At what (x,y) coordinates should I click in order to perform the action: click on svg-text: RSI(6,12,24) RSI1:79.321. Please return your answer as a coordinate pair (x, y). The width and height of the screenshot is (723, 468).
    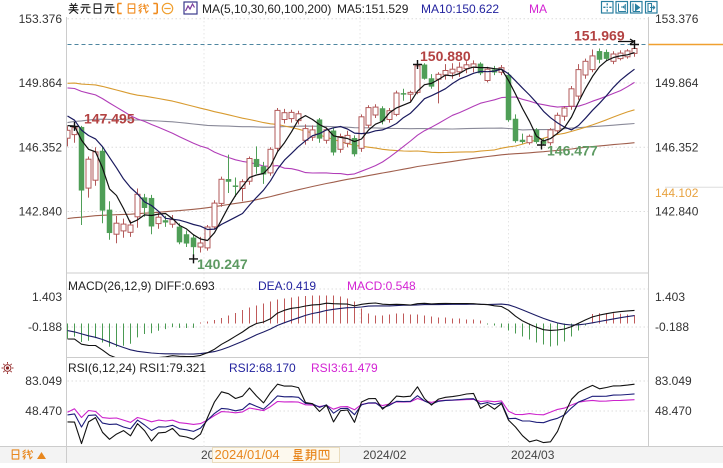
    Looking at the image, I should click on (137, 368).